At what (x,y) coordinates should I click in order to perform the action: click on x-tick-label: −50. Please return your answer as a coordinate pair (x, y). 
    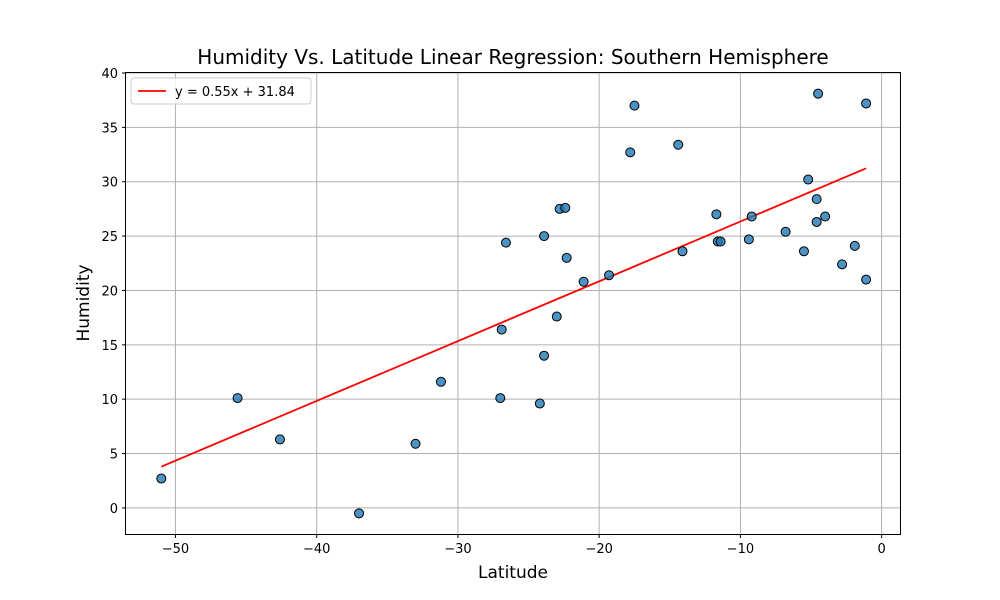
    Looking at the image, I should click on (175, 549).